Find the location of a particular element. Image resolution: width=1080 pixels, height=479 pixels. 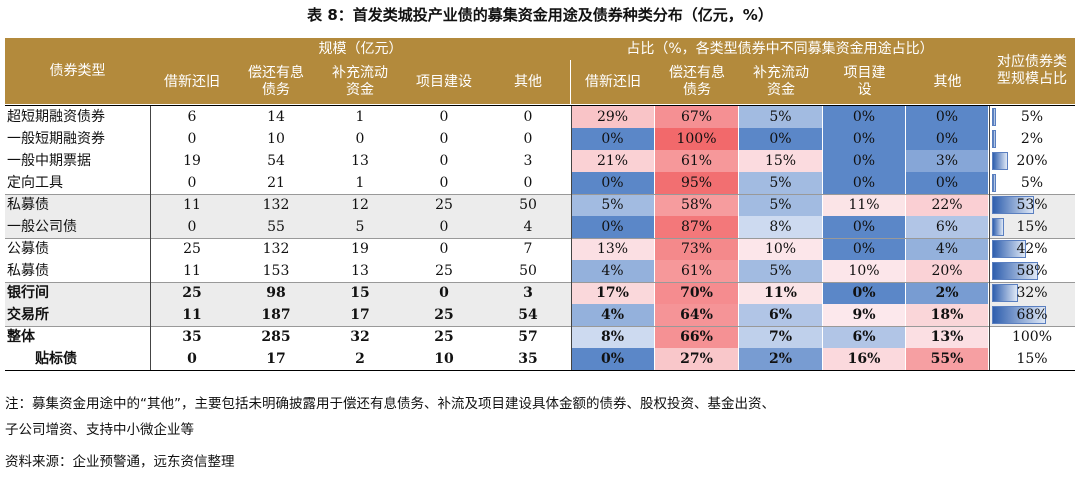

share-value: 68% is located at coordinates (1032, 315).